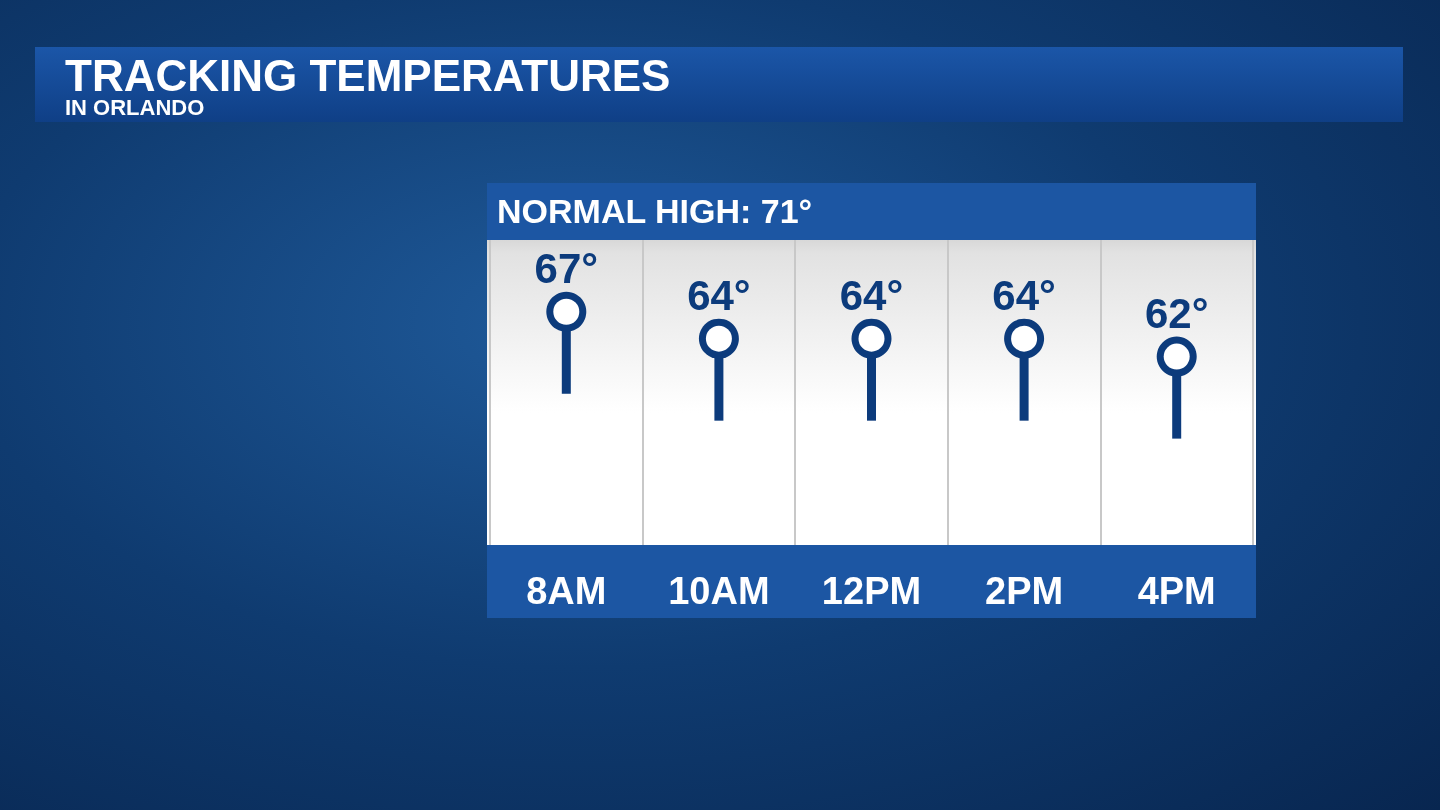  What do you see at coordinates (1176, 314) in the screenshot?
I see `data-label: 62°` at bounding box center [1176, 314].